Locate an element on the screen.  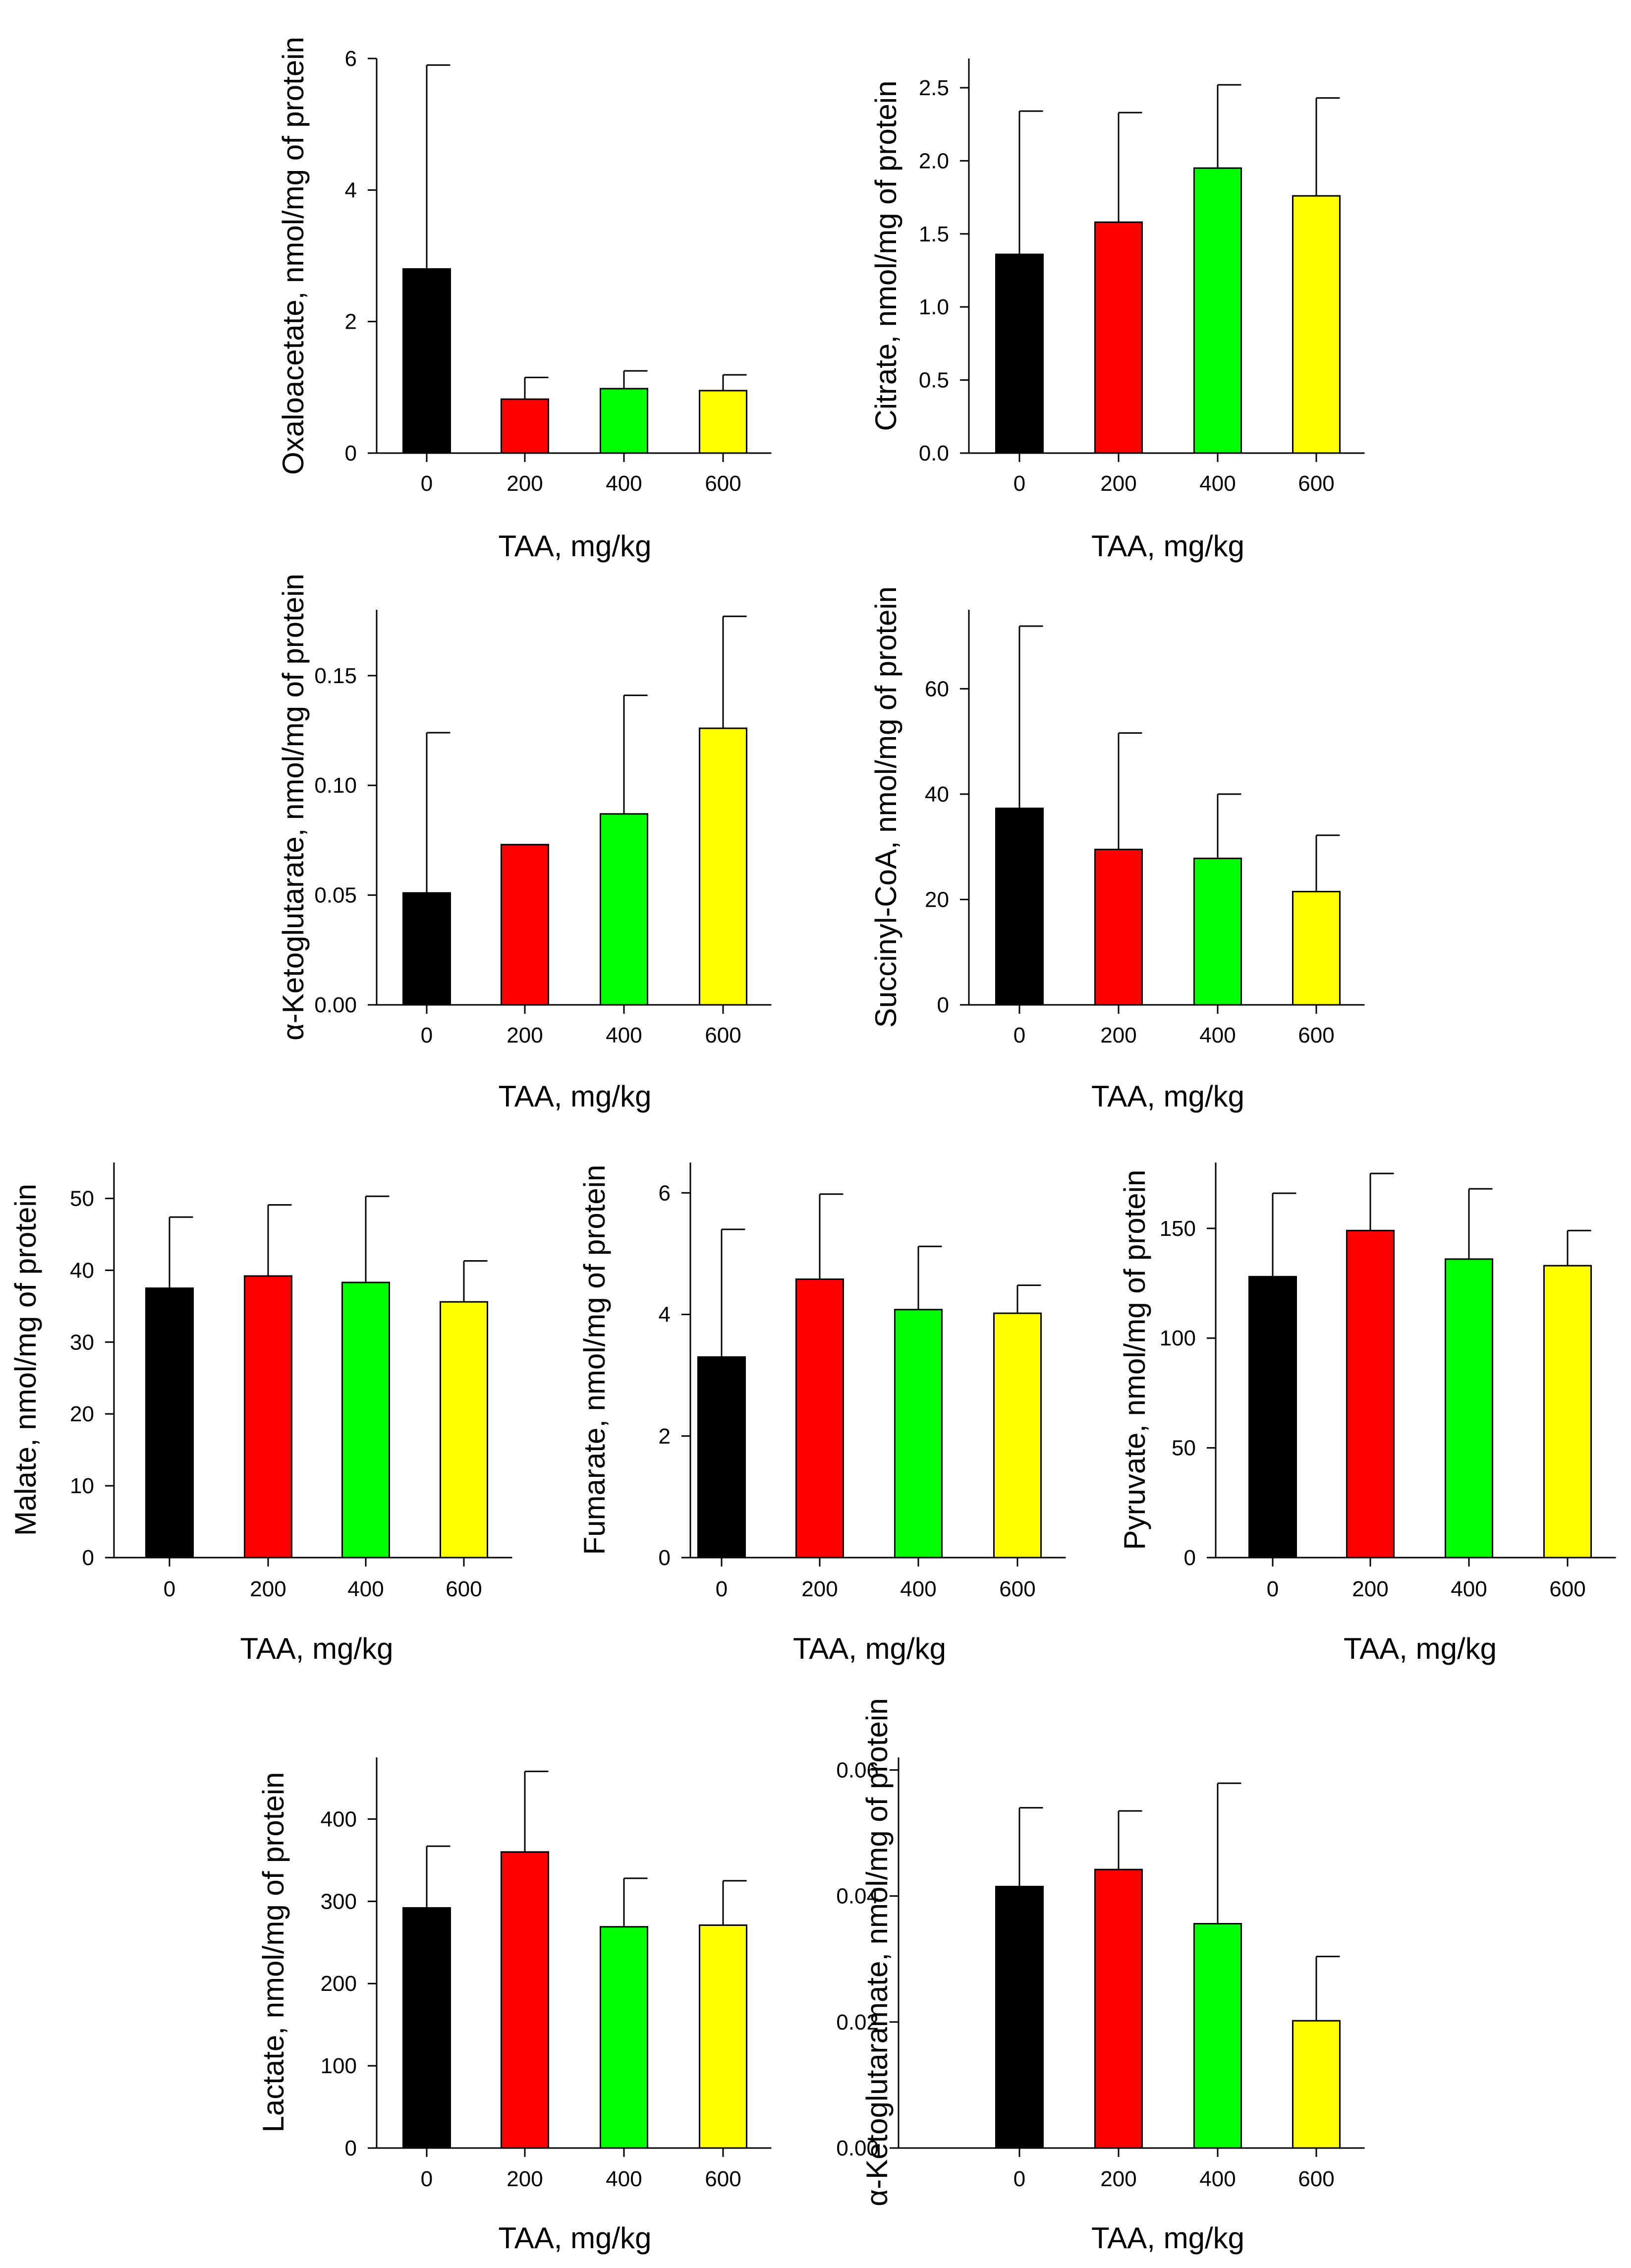
y-tick-label: 0.05 is located at coordinates (335, 895).